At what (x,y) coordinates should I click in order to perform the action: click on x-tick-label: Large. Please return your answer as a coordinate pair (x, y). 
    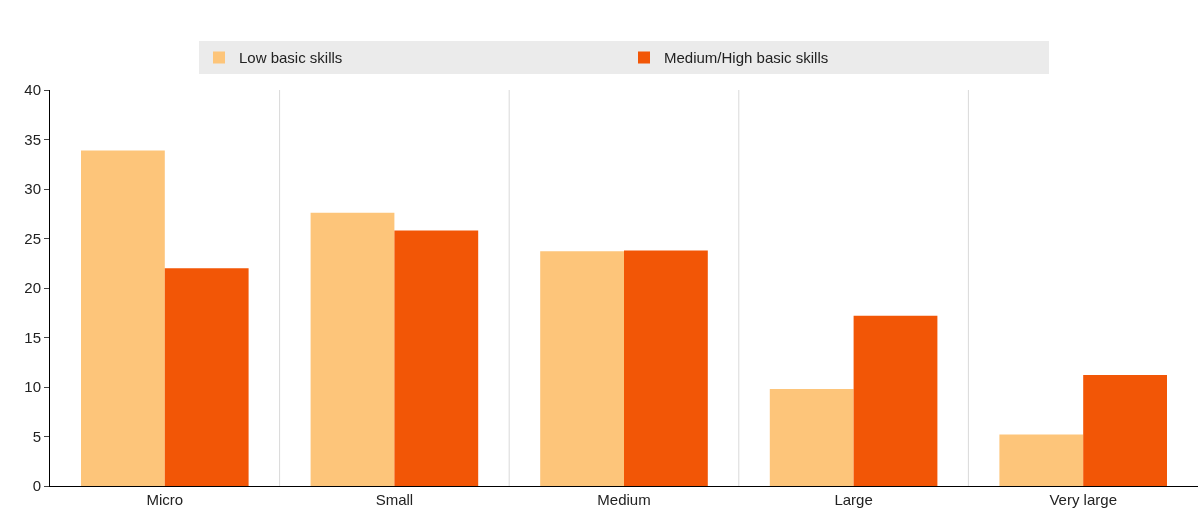
    Looking at the image, I should click on (853, 499).